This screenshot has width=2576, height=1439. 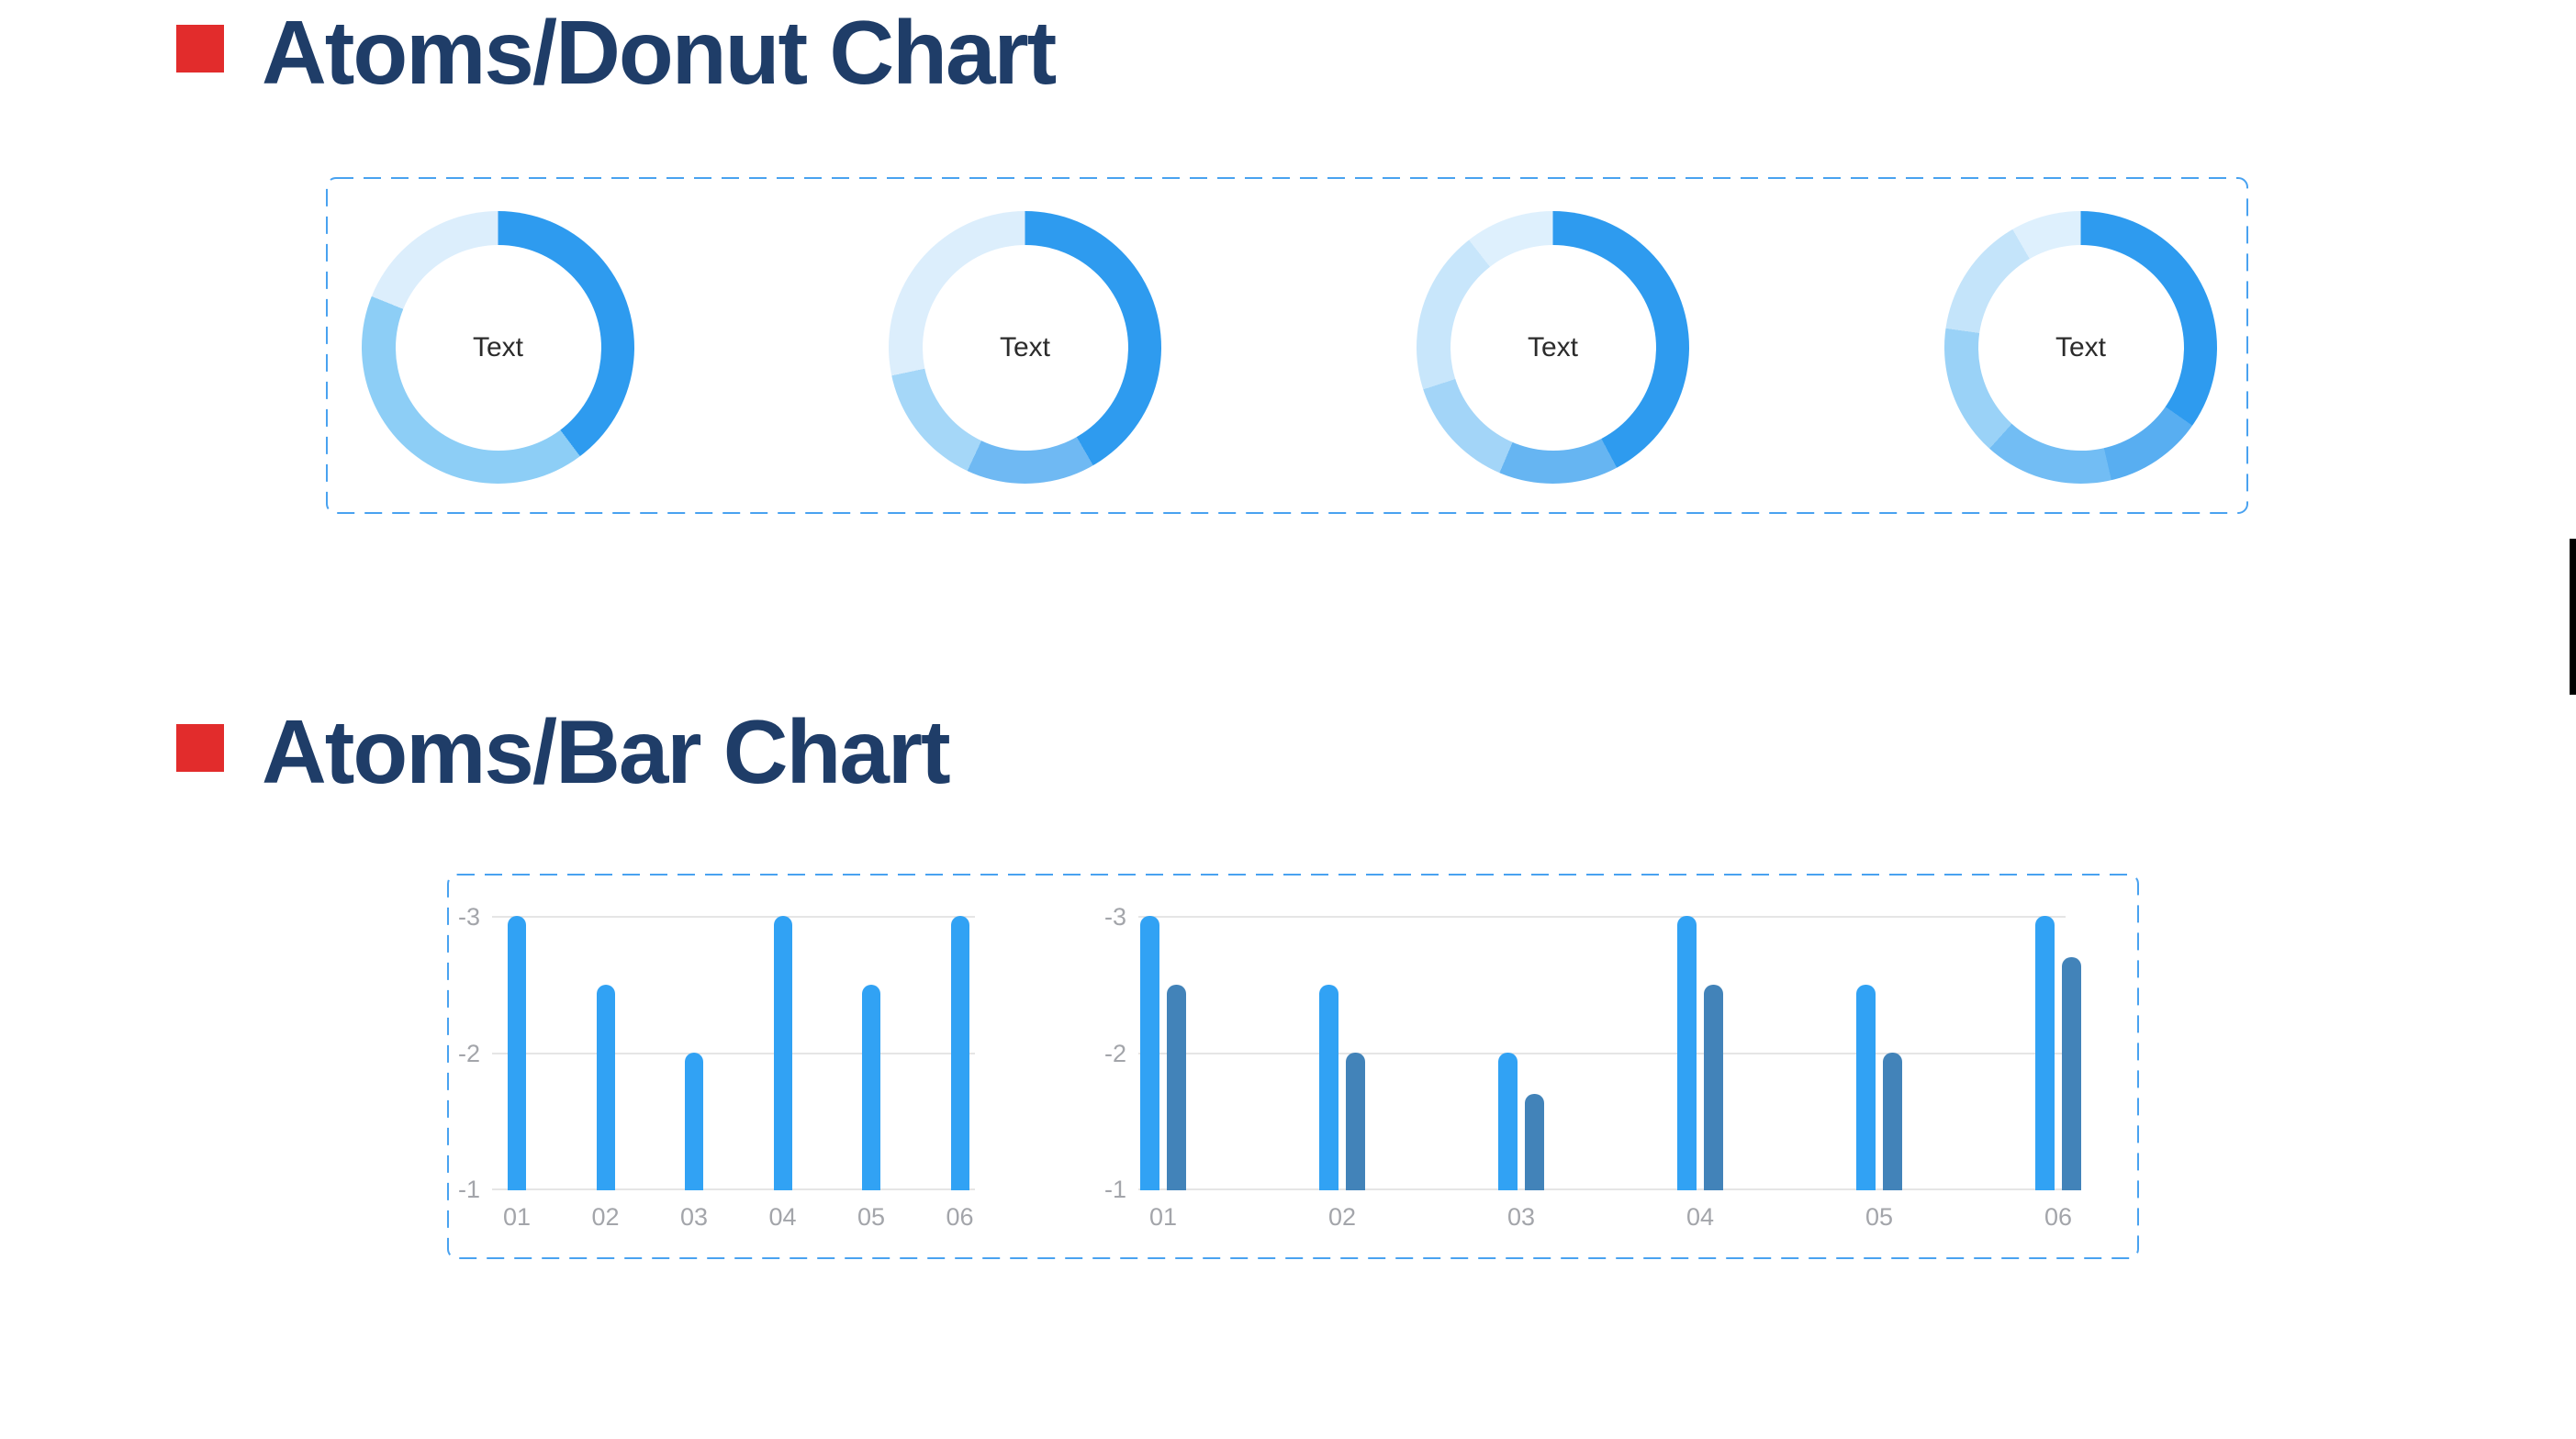 What do you see at coordinates (606, 752) in the screenshot?
I see `section-title-bar-chart: Atoms/Bar Chart` at bounding box center [606, 752].